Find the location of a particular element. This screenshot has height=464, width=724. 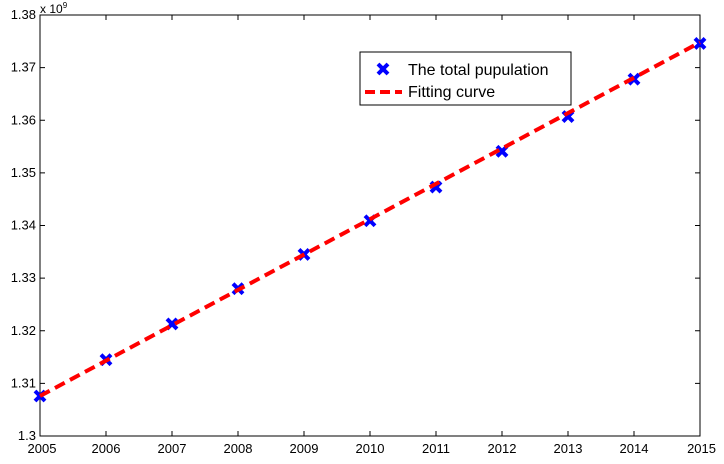

x-tick-label: 2014 is located at coordinates (634, 448).